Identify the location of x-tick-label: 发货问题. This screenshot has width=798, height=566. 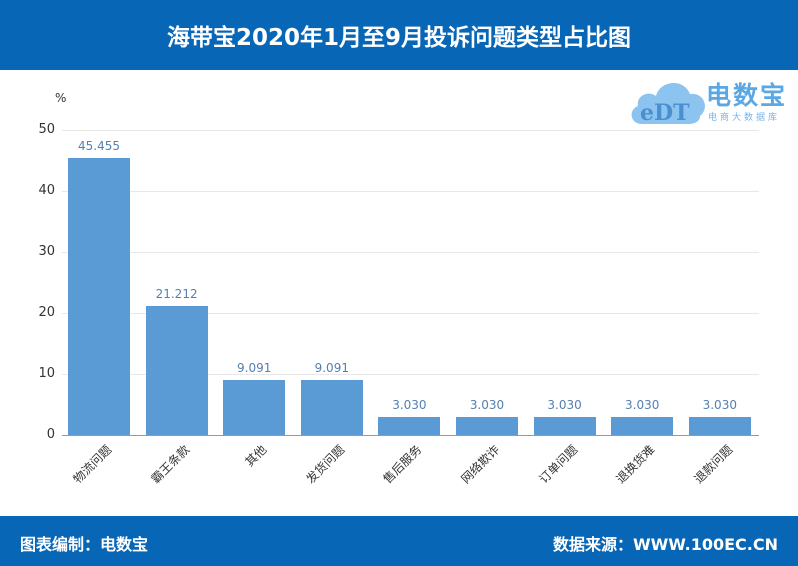
(325, 464).